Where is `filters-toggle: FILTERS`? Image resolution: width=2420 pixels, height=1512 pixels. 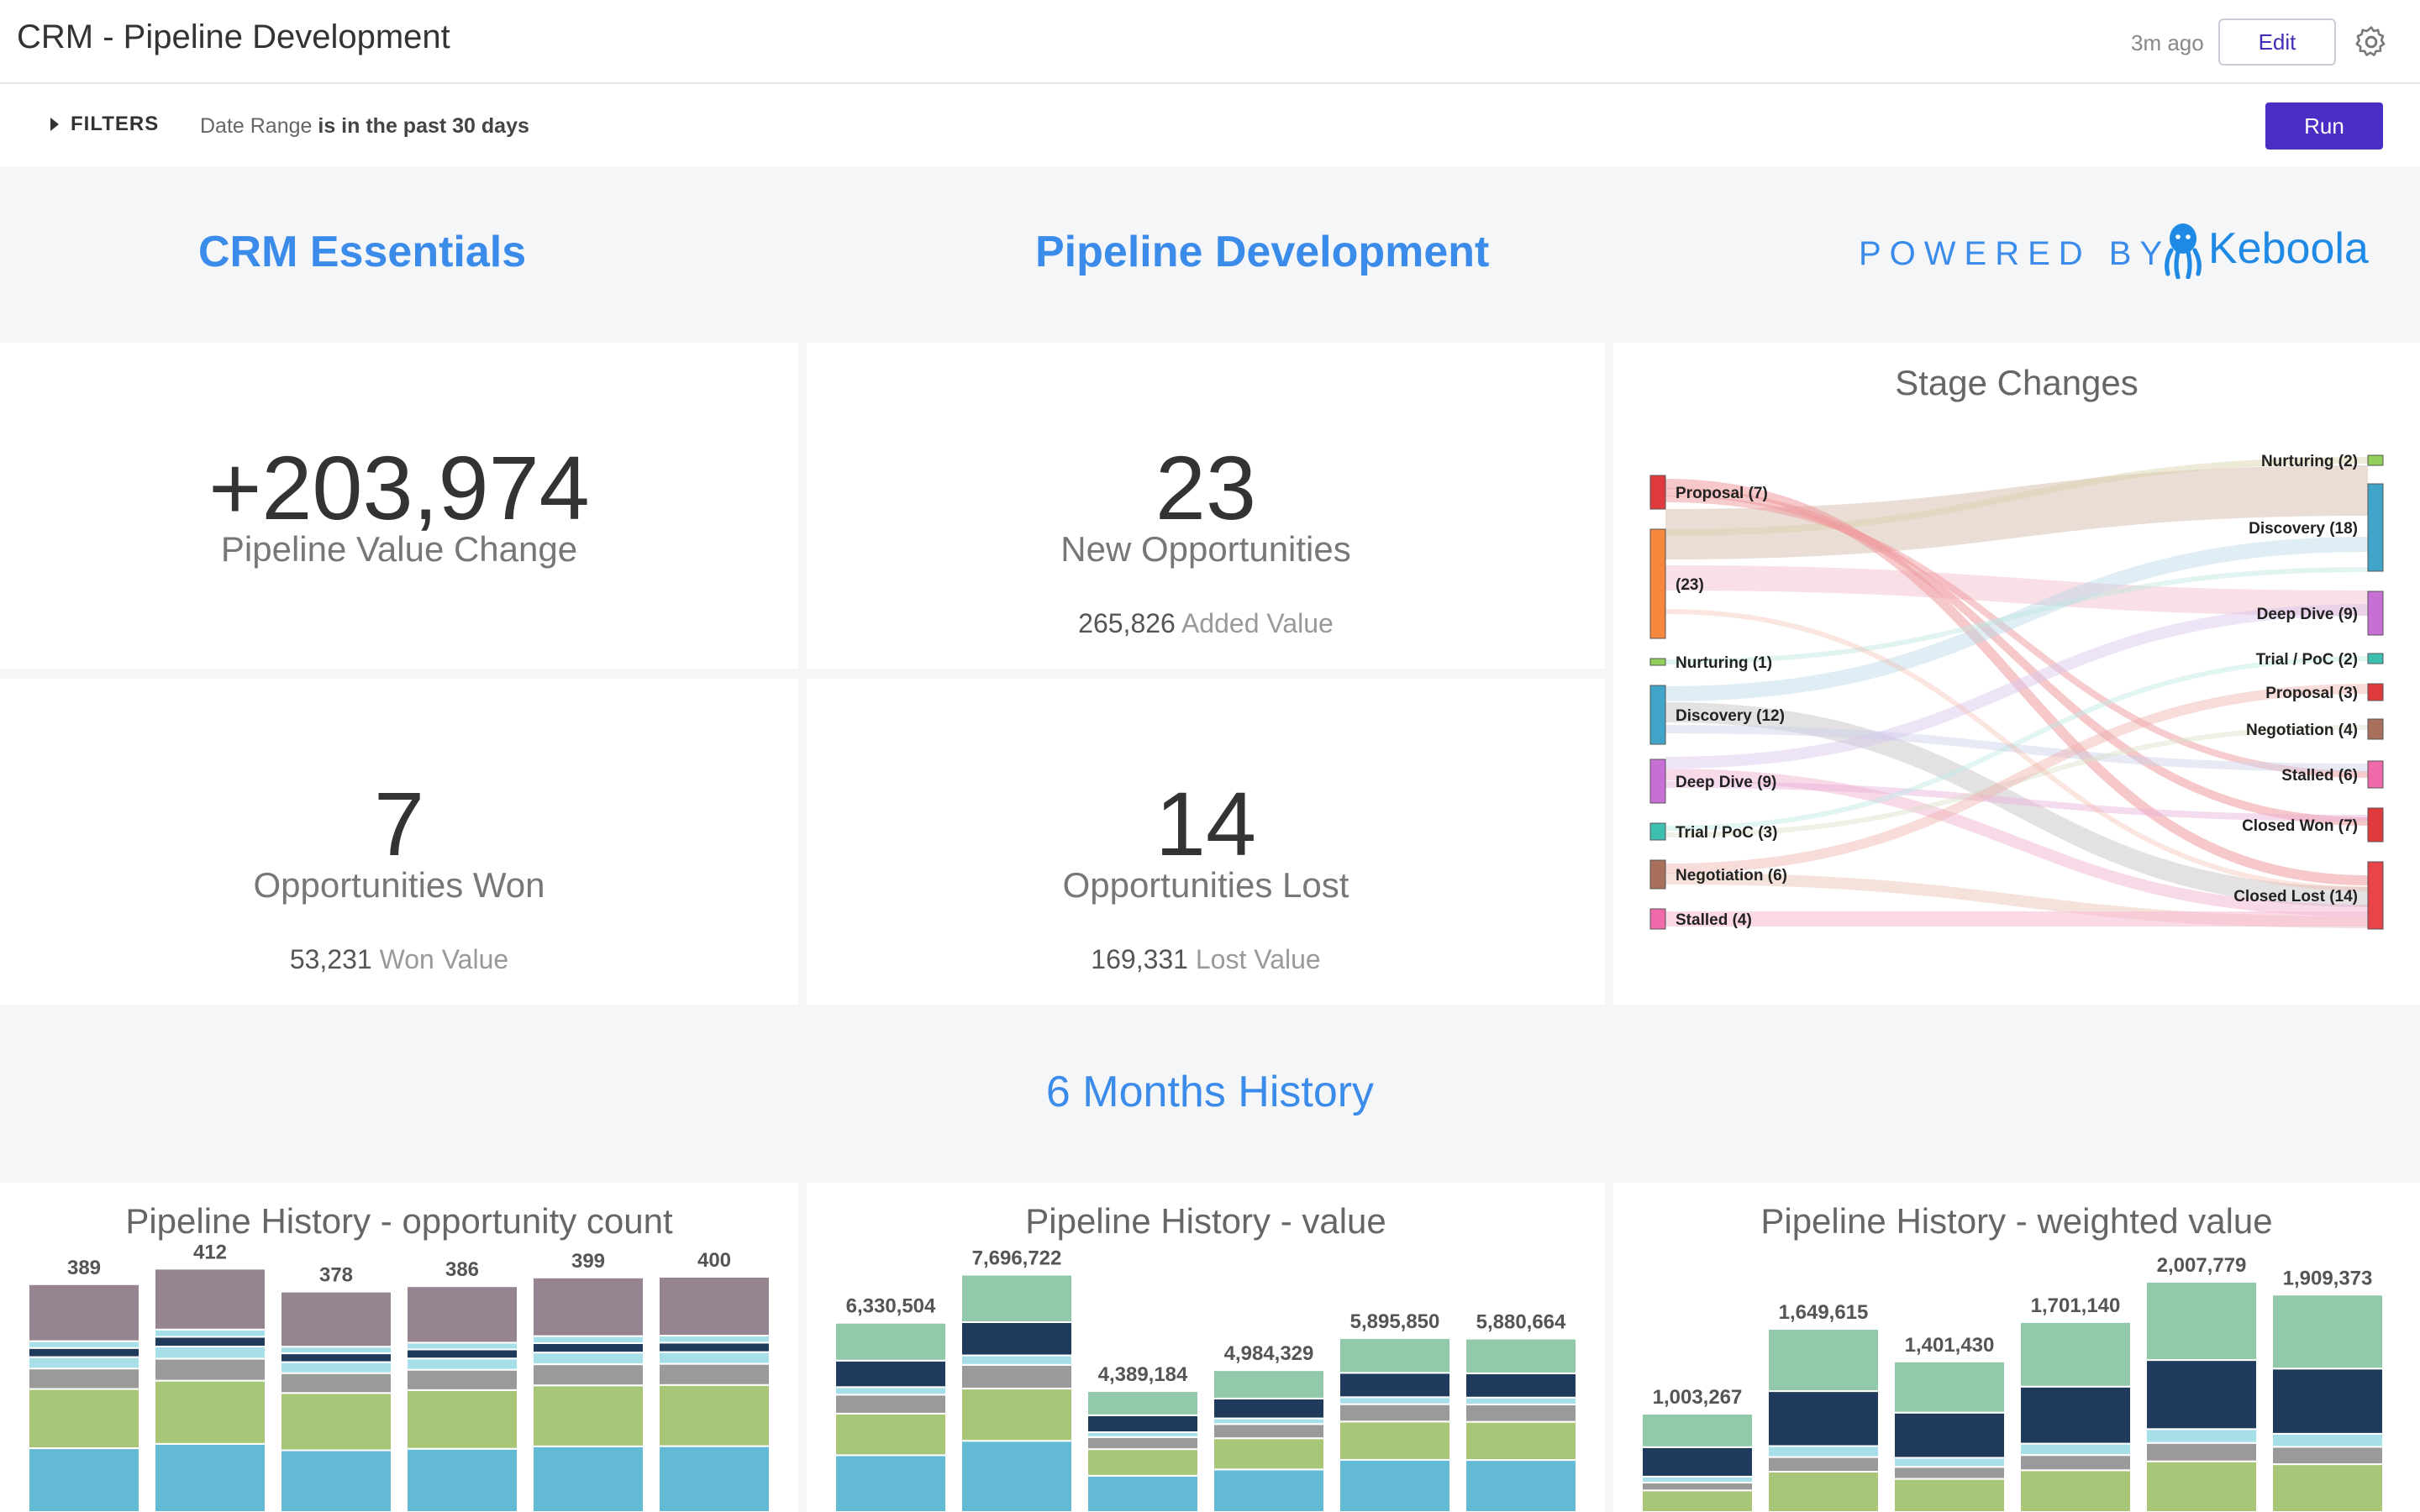 filters-toggle: FILTERS is located at coordinates (105, 124).